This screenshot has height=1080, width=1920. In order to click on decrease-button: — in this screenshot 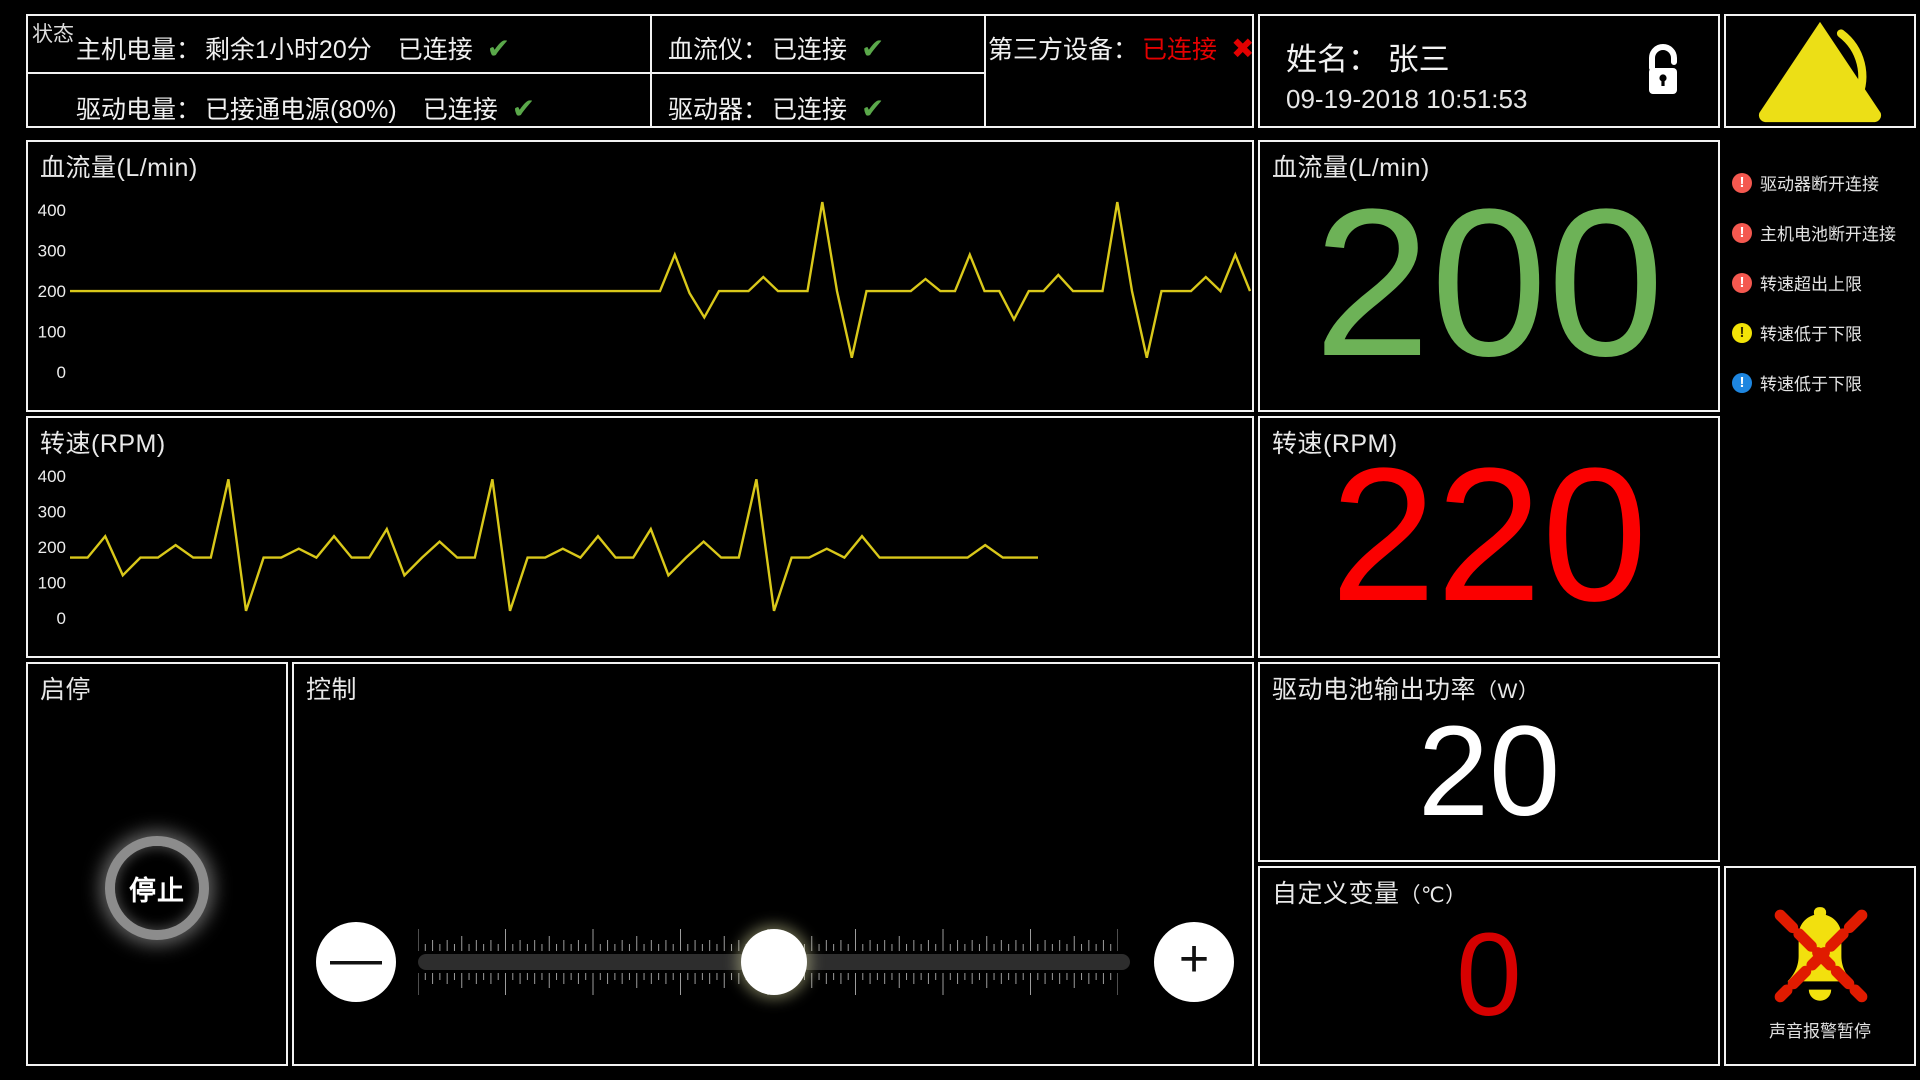, I will do `click(356, 962)`.